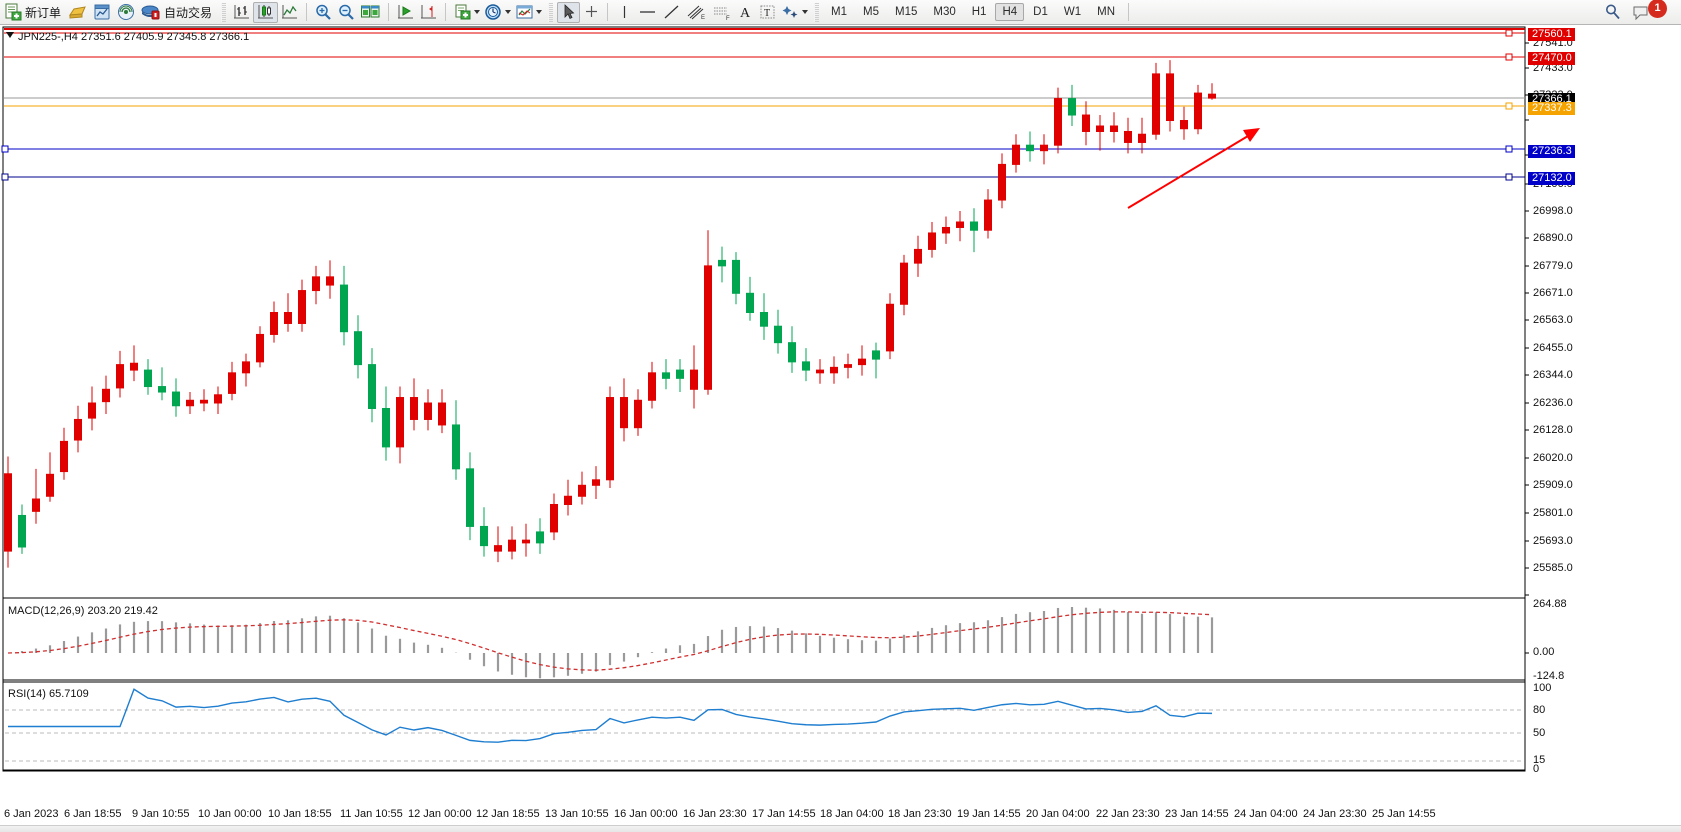 Image resolution: width=1681 pixels, height=832 pixels. Describe the element at coordinates (10, 35) in the screenshot. I see `chart-collapse-arrow-icon` at that location.